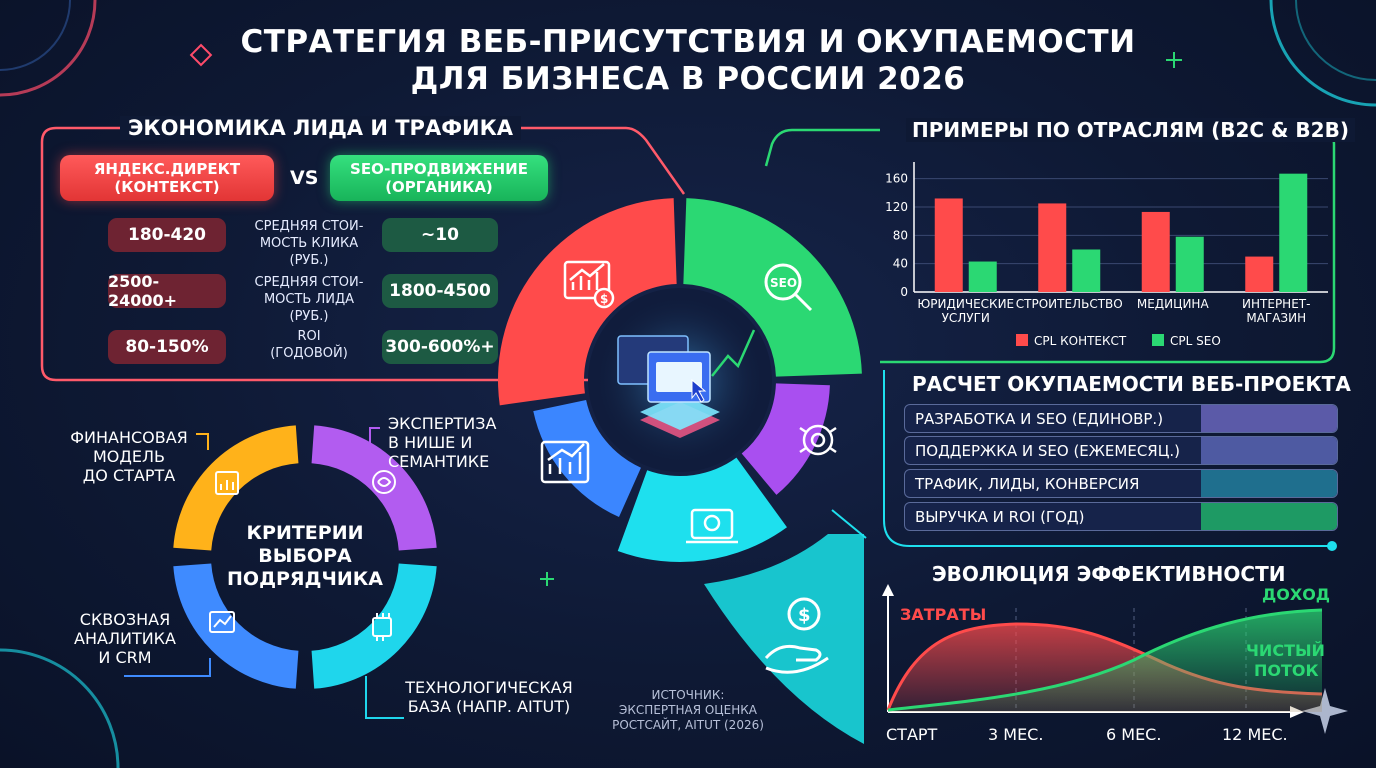  I want to click on corner-decoration-top-left, so click(48, 48).